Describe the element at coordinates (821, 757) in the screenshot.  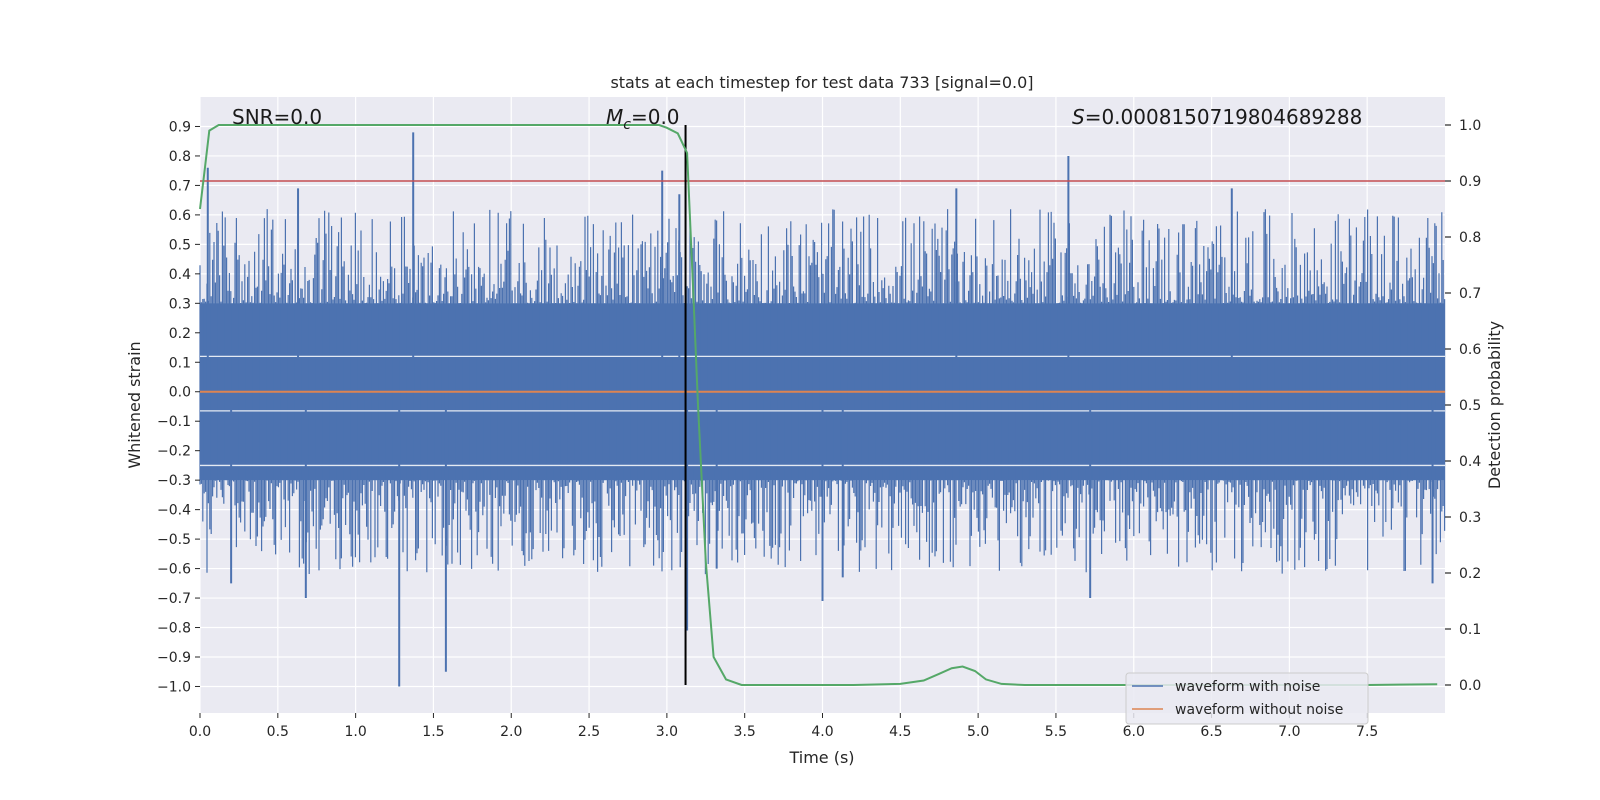
I see `x-axis-label: Time (s)` at that location.